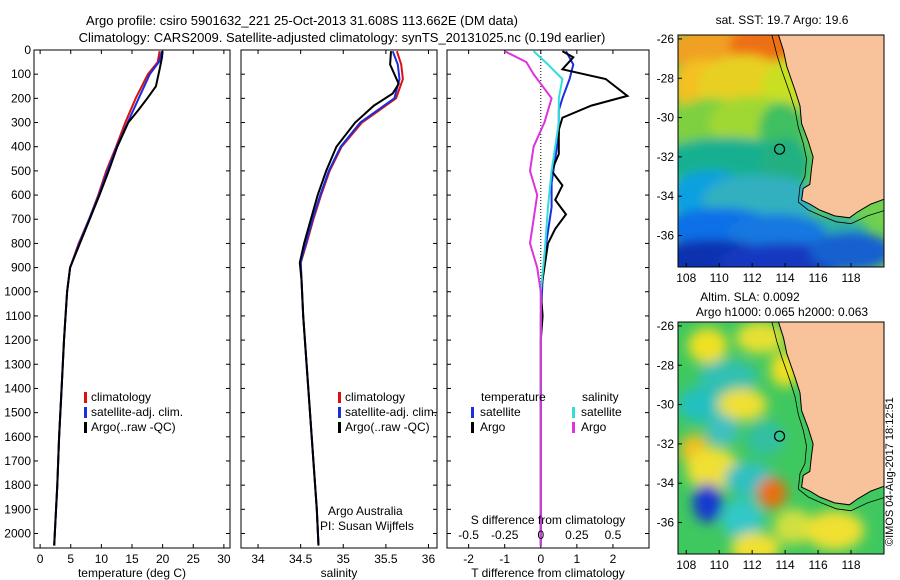 The width and height of the screenshot is (900, 580). What do you see at coordinates (827, 417) in the screenshot?
I see `shelf-contour` at bounding box center [827, 417].